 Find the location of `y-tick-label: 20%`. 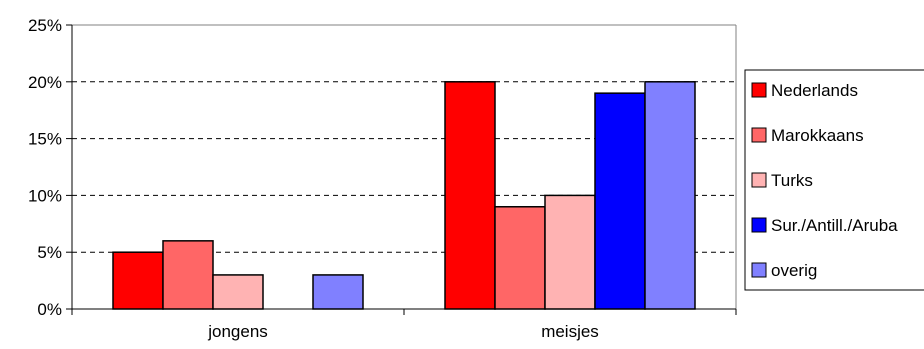

y-tick-label: 20% is located at coordinates (45, 82).